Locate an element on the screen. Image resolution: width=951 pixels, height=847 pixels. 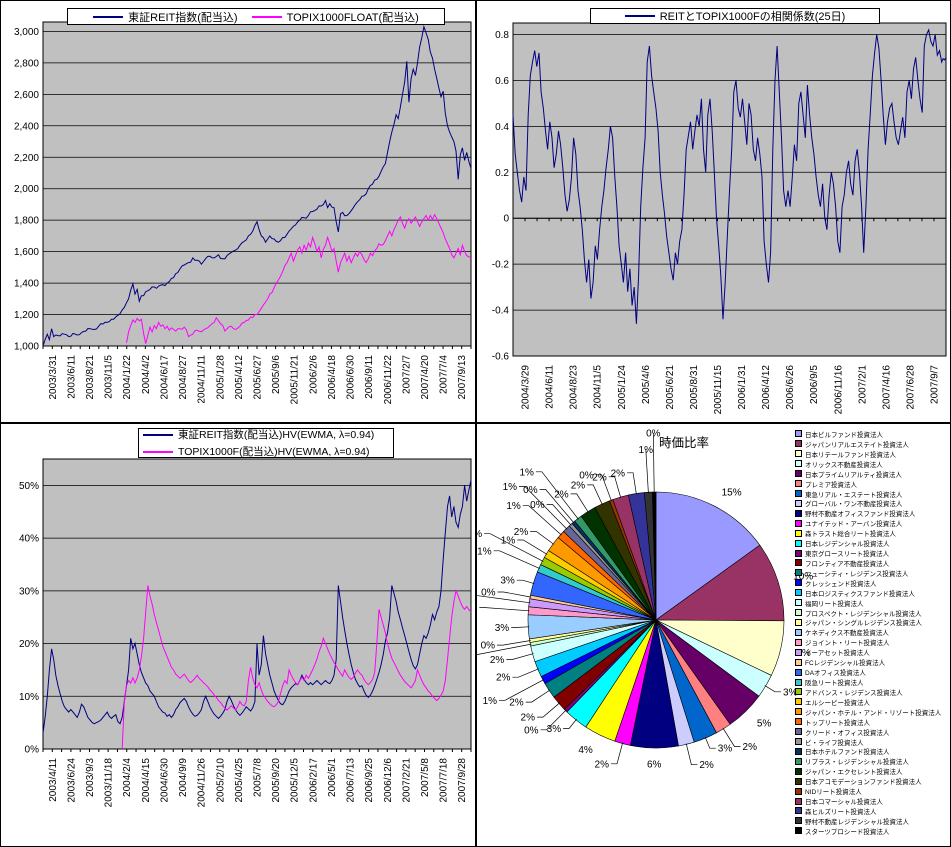
svg-text: 2006/5/1 is located at coordinates (332, 777).